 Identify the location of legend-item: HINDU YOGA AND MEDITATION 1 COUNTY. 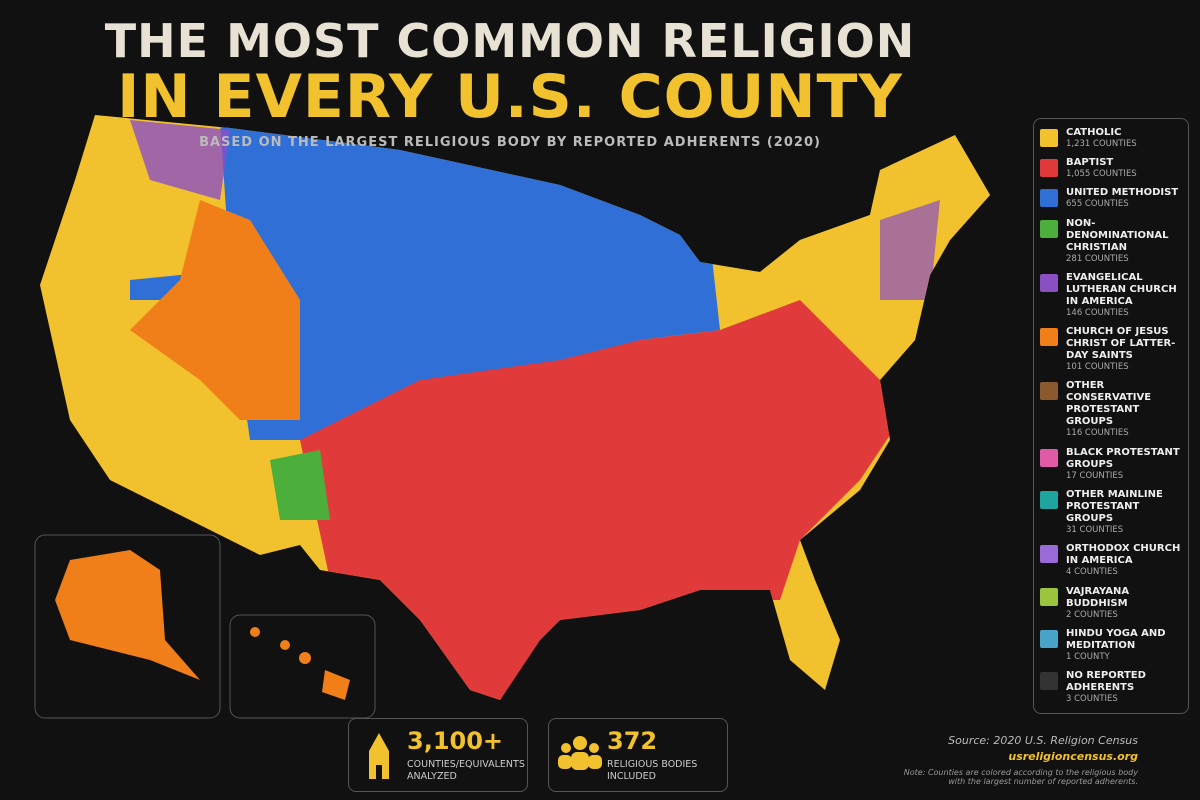
(1111, 645).